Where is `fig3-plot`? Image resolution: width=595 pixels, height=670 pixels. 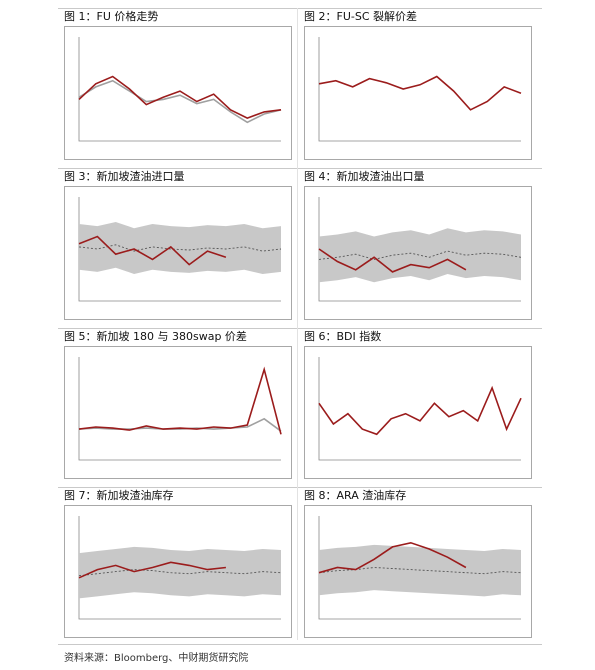
fig3-plot is located at coordinates (180, 249).